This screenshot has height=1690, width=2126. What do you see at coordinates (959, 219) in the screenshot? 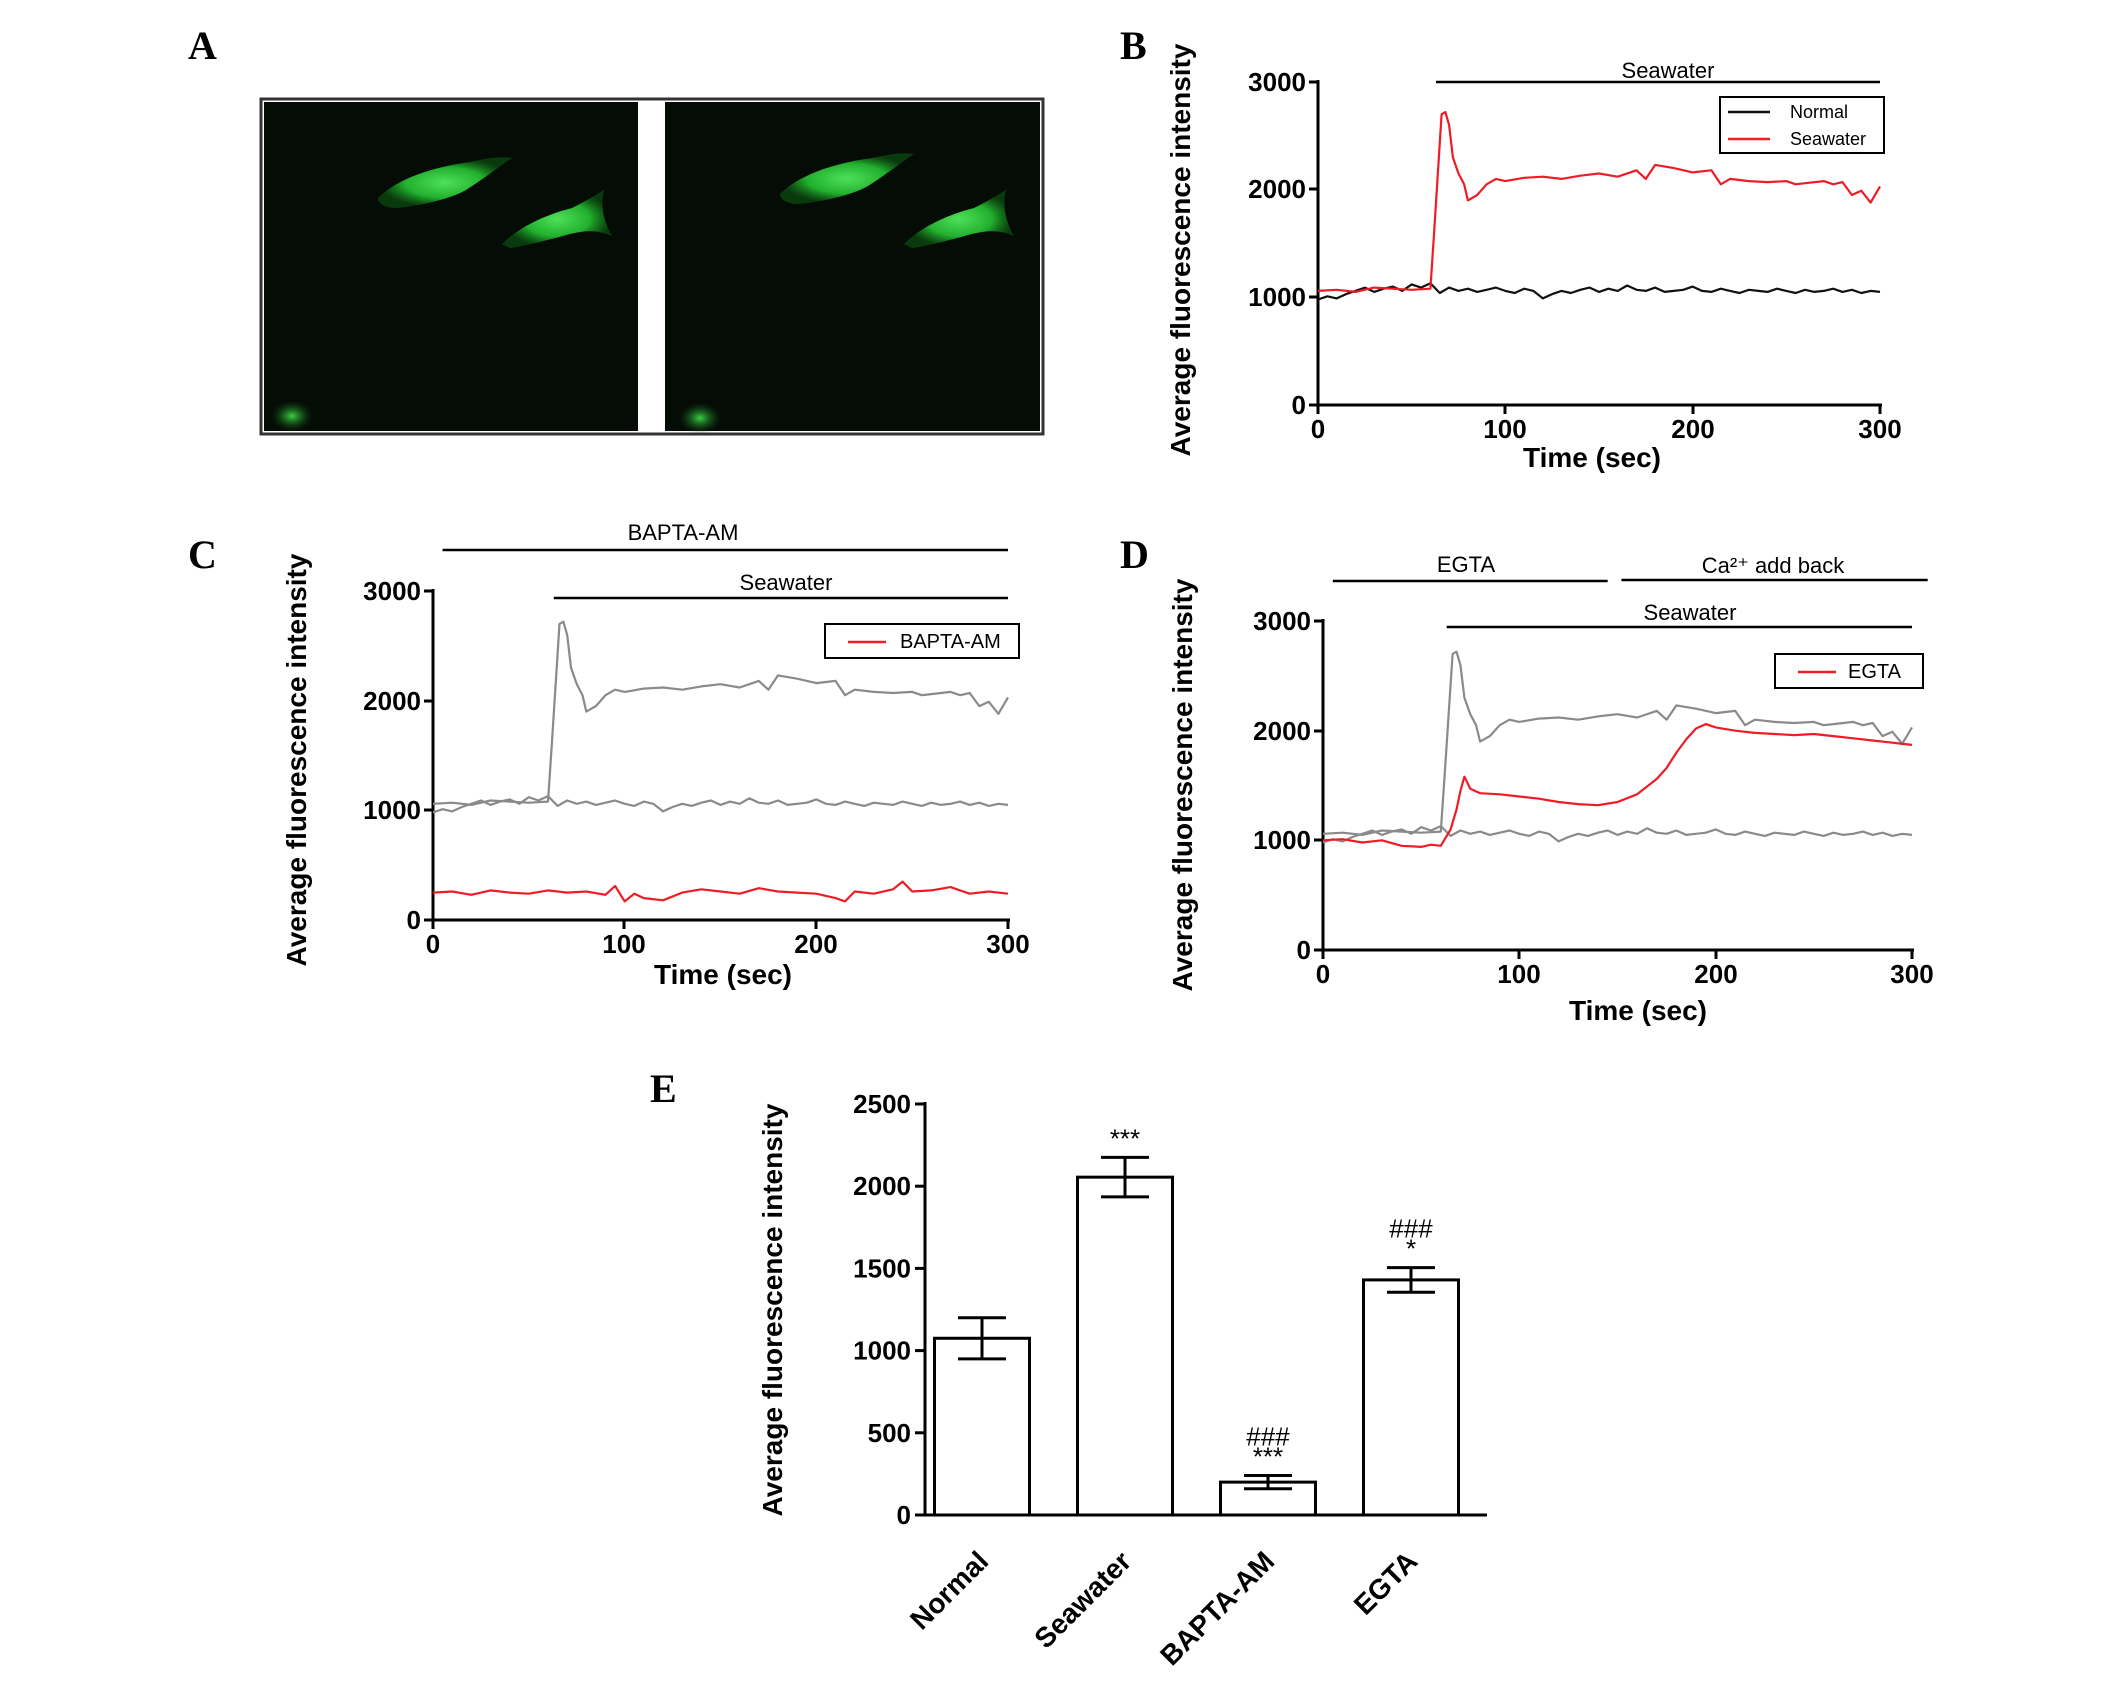
I see `cell-2-right` at bounding box center [959, 219].